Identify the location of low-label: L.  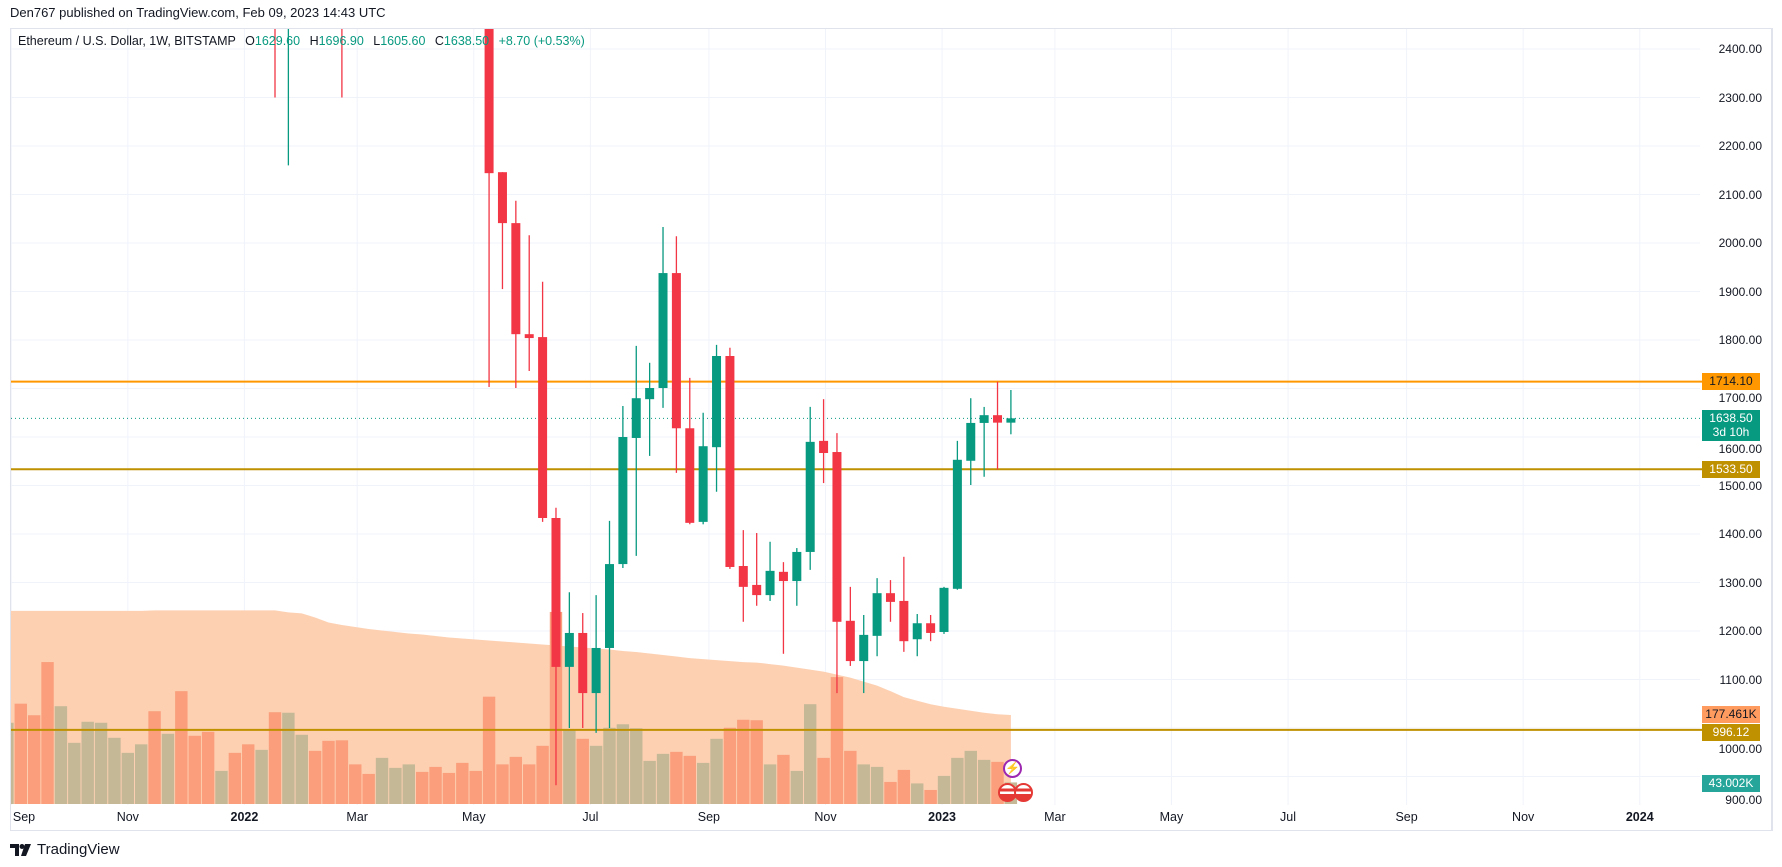
(377, 41).